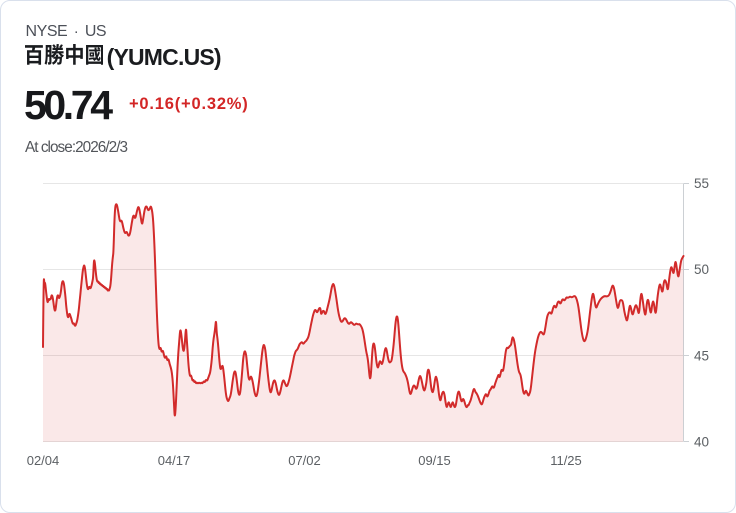  I want to click on svg-text: 09/15, so click(434, 460).